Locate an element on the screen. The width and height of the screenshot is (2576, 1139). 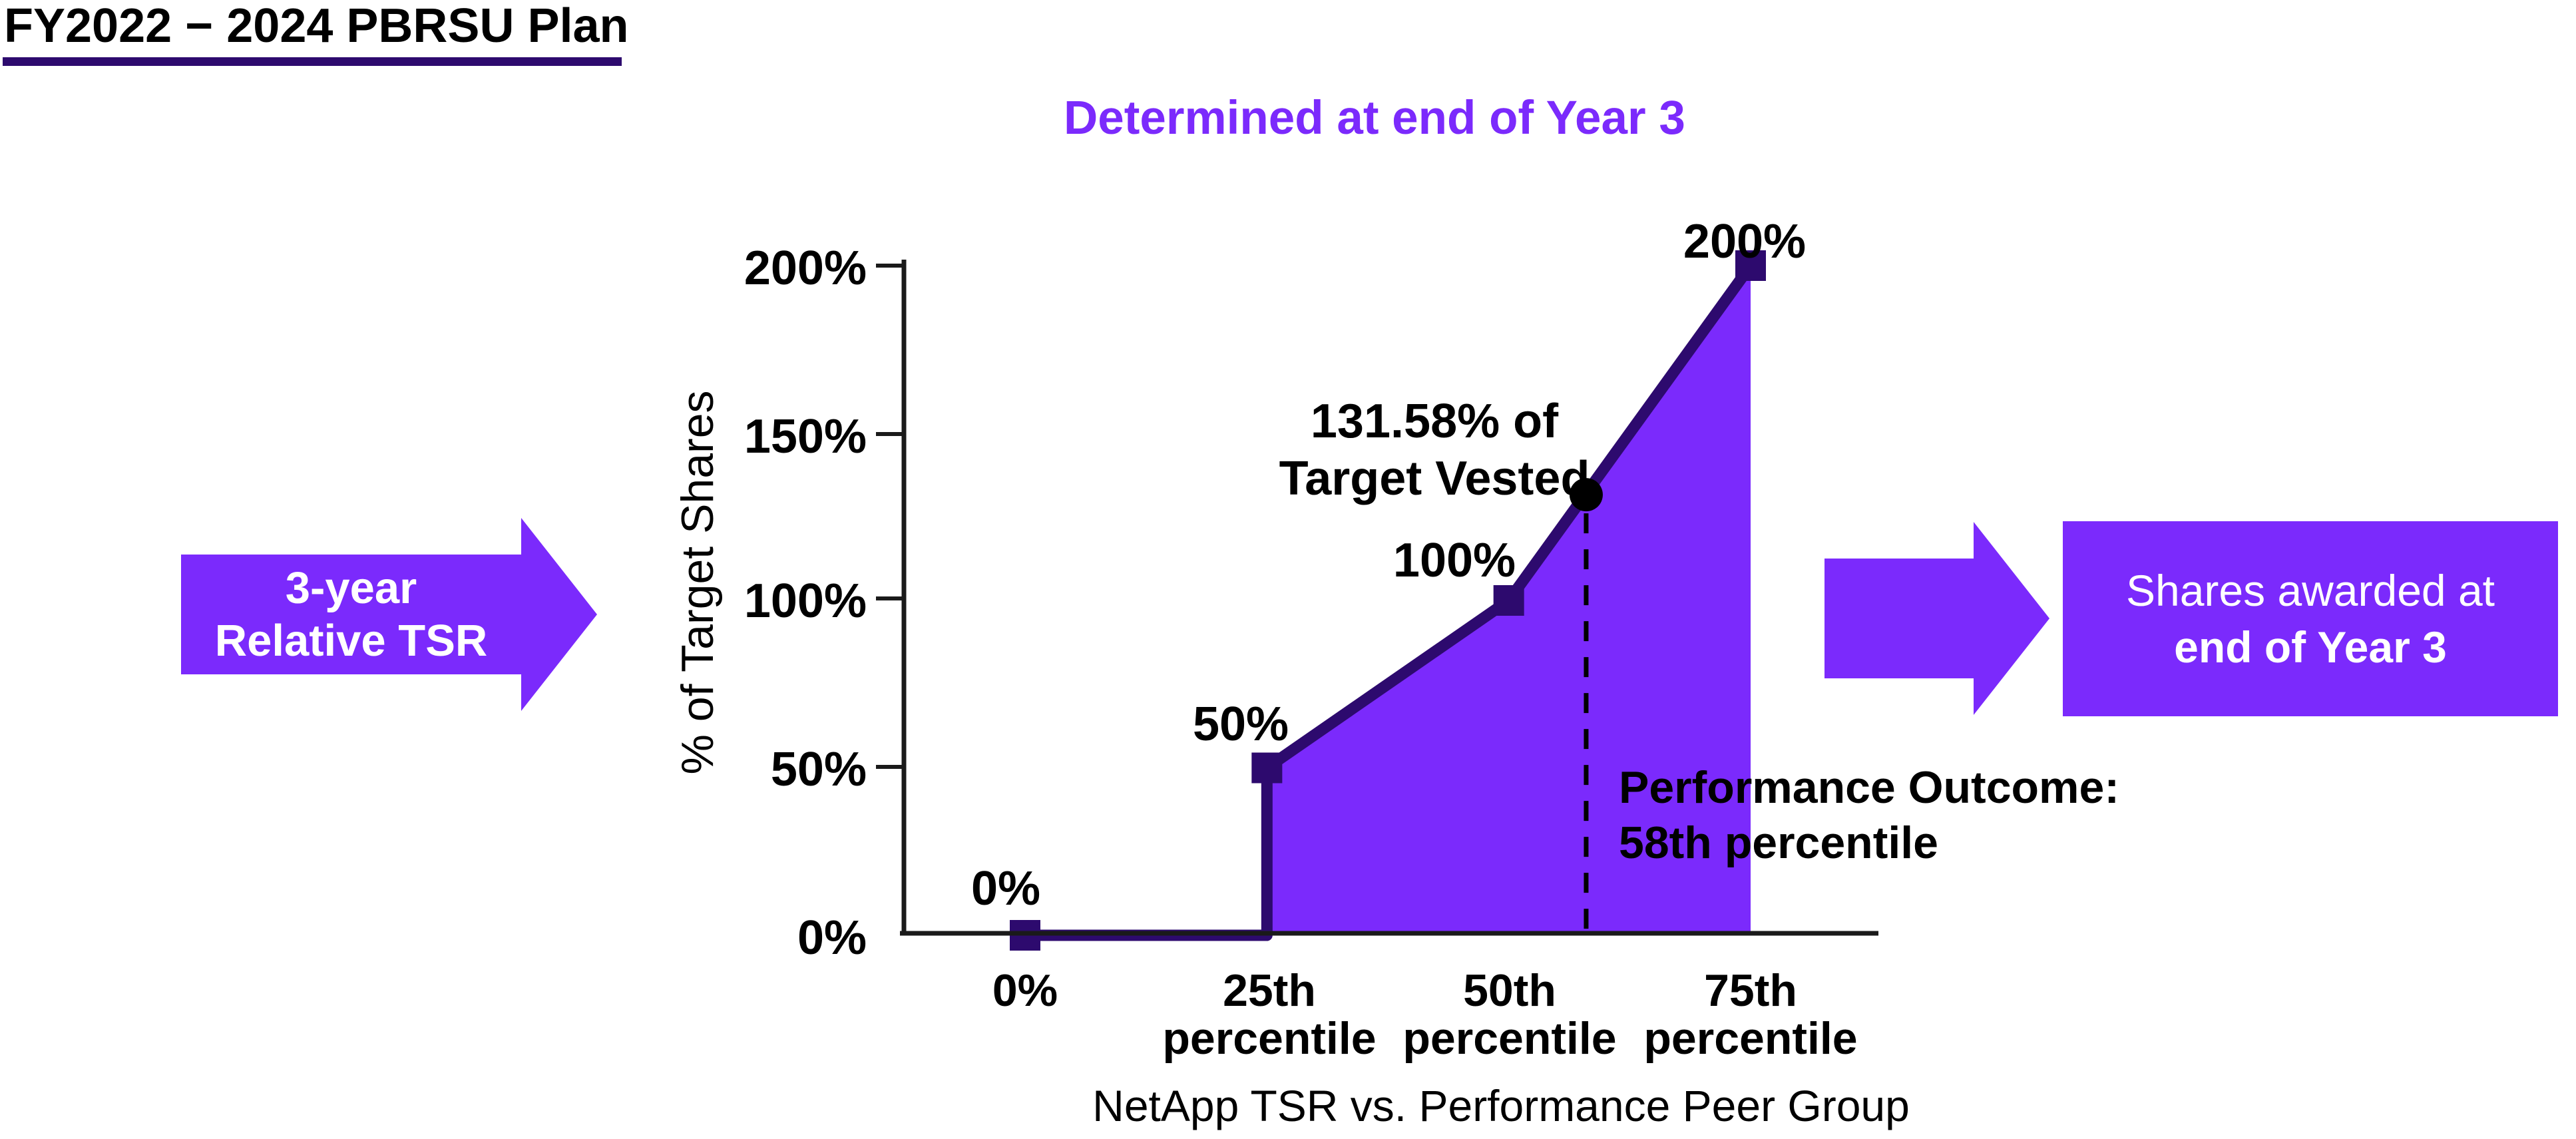
x-tick-label-25th: 25th percentile is located at coordinates (1269, 1014).